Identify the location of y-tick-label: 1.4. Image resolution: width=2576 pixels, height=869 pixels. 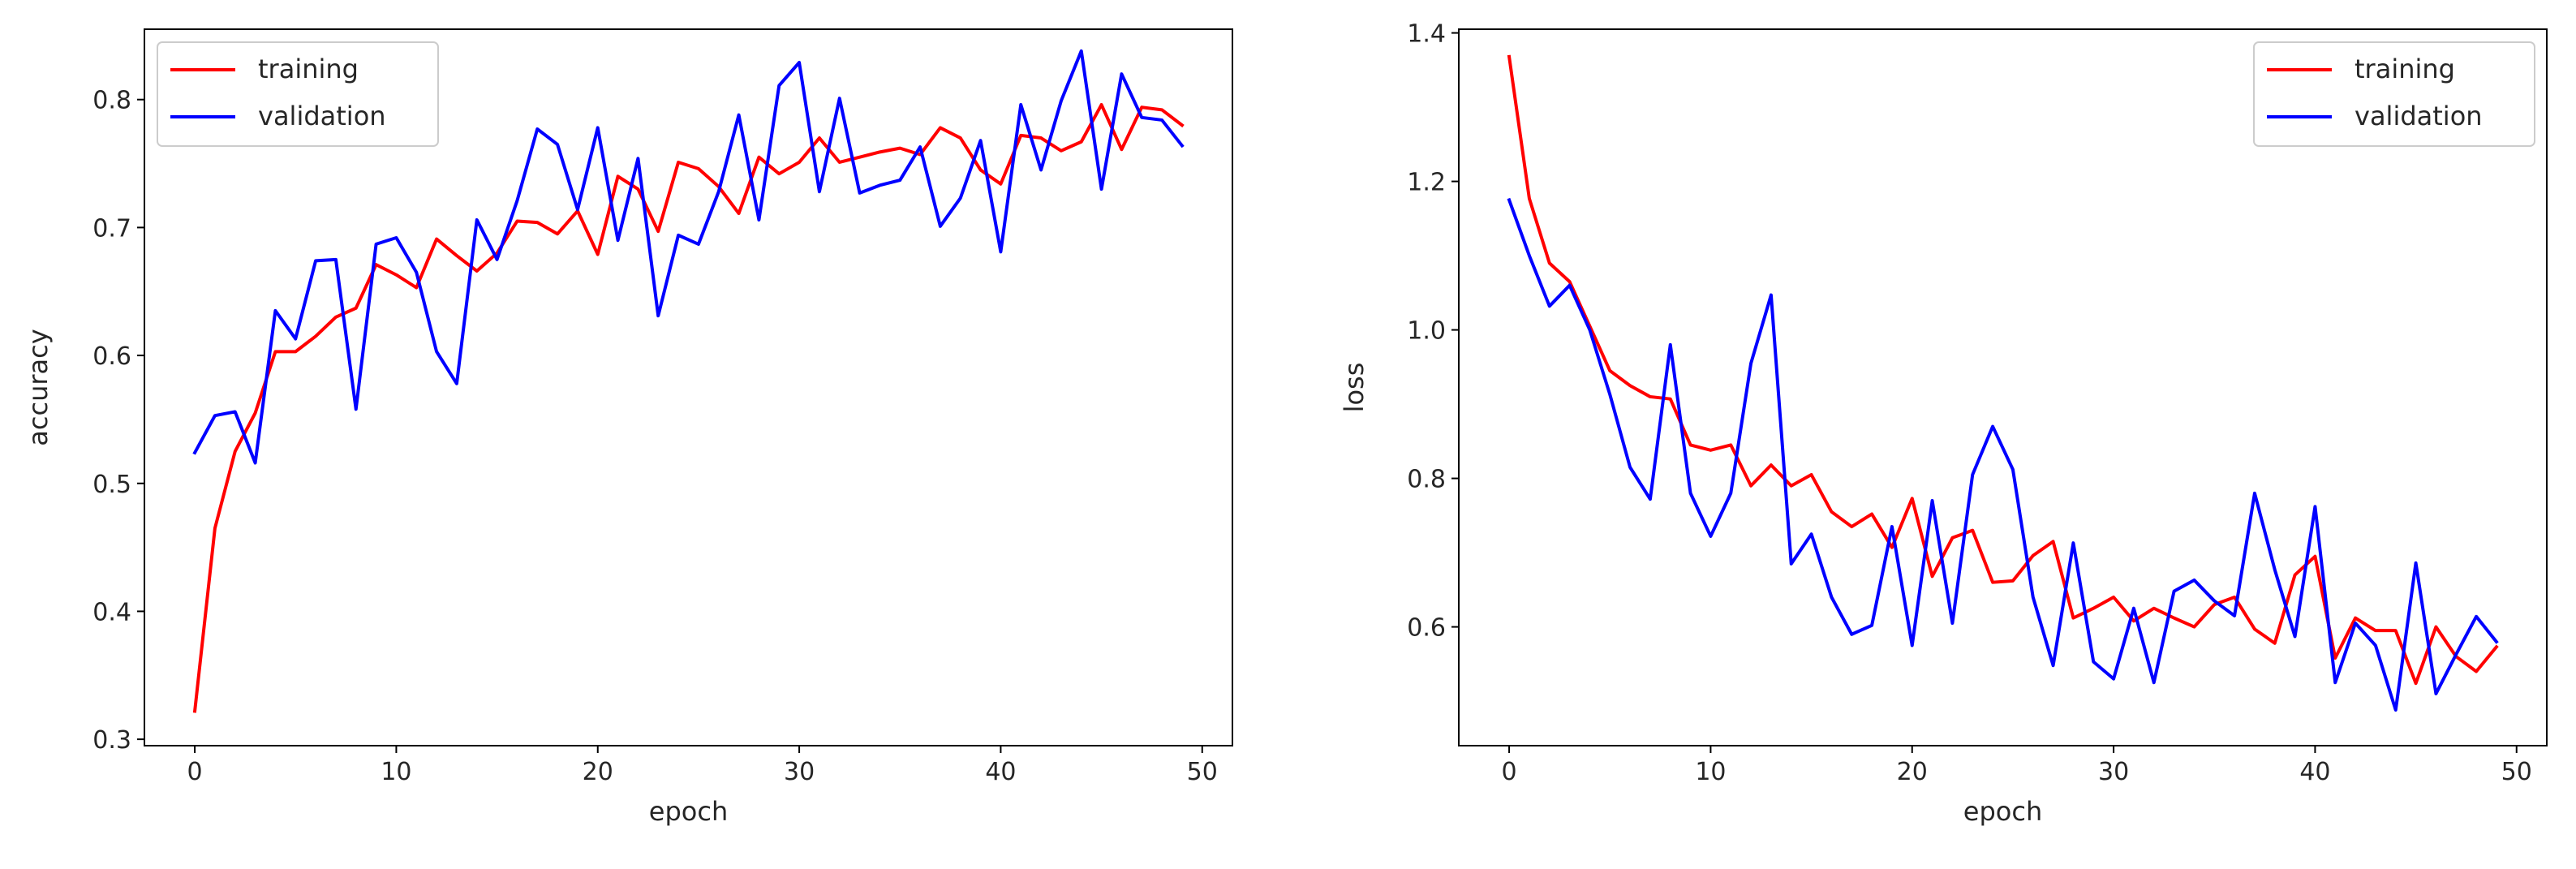
(1426, 35).